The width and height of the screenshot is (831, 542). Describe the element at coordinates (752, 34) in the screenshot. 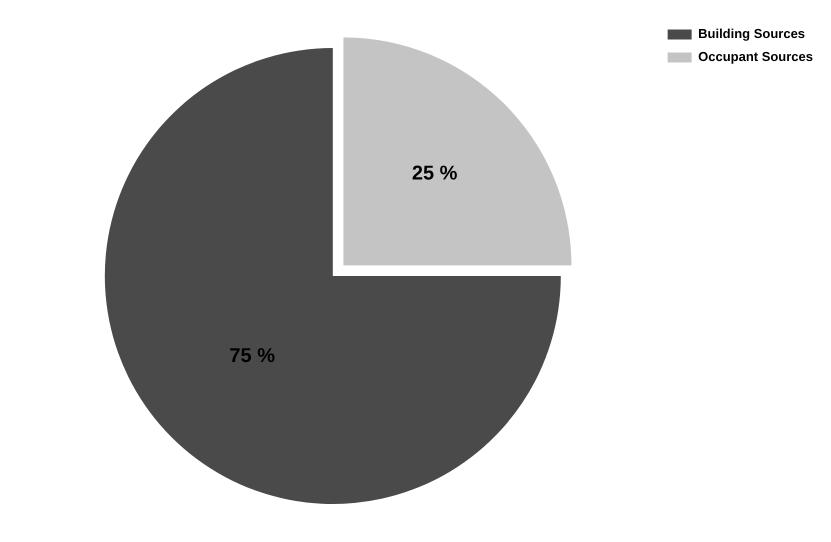

I see `legend-label: Building Sources` at that location.